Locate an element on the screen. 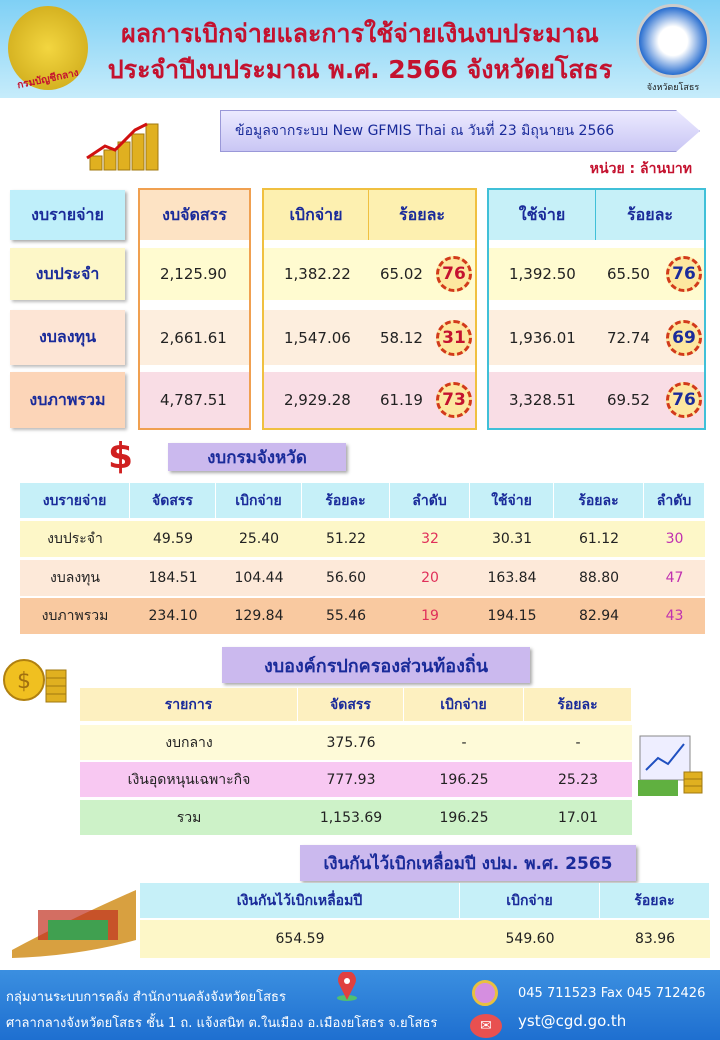 The width and height of the screenshot is (720, 1040). provincial-cell: 163.84 is located at coordinates (512, 578).